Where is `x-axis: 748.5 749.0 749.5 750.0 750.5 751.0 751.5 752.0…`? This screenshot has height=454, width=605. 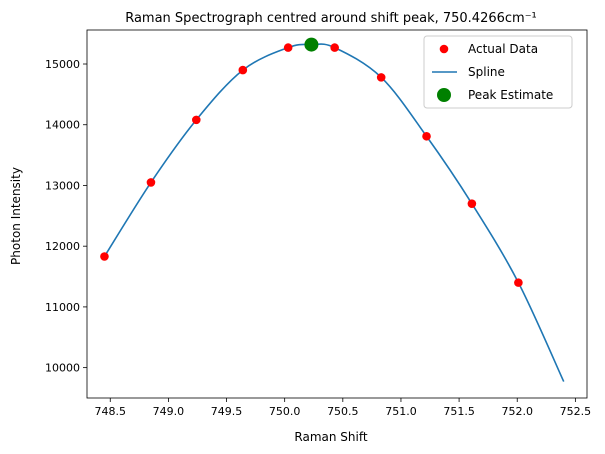 x-axis: 748.5 749.0 749.5 750.0 750.5 751.0 751.5 752.0… is located at coordinates (343, 408).